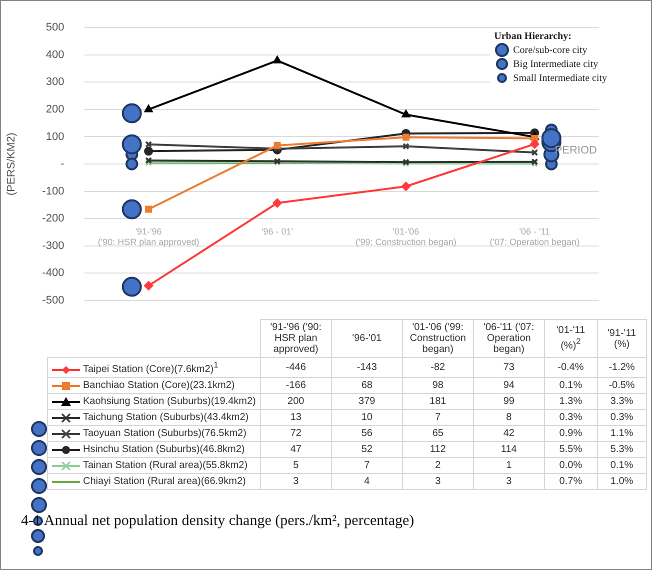  I want to click on y-tick-label: 300, so click(55, 82).